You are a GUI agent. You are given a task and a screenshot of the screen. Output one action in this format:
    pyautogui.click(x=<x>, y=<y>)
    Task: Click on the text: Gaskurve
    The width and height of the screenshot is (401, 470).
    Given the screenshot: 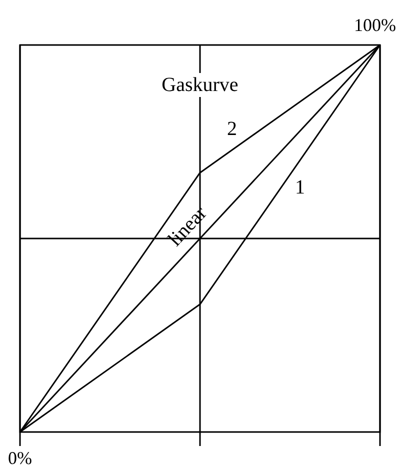 What is the action you would take?
    pyautogui.click(x=200, y=85)
    